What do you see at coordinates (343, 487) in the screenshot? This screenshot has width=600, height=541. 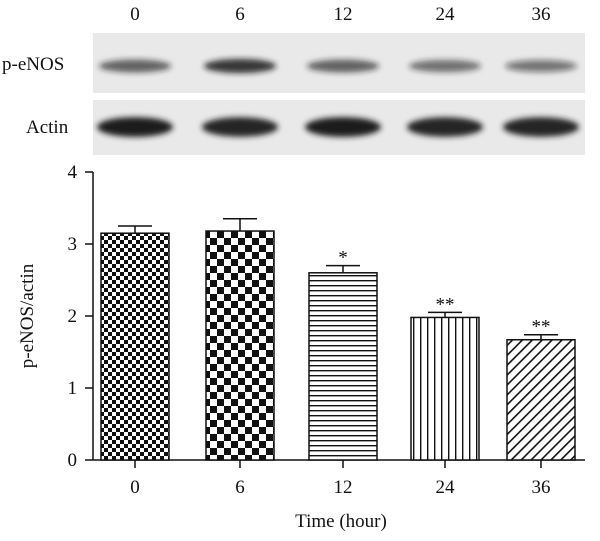 I see `x-tick-label: 12` at bounding box center [343, 487].